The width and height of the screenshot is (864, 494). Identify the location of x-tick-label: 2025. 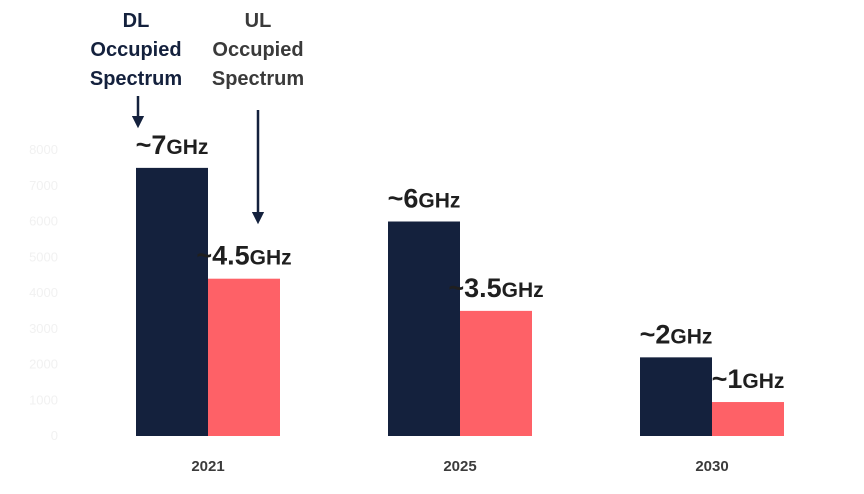
(459, 466).